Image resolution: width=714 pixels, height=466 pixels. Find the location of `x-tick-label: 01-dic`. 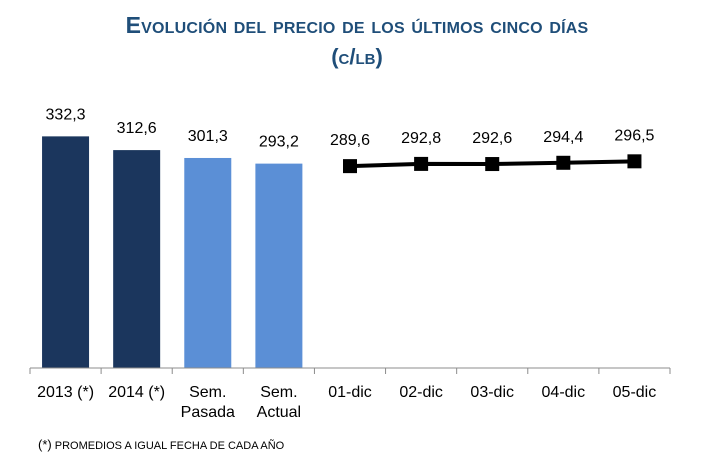

x-tick-label: 01-dic is located at coordinates (350, 392).